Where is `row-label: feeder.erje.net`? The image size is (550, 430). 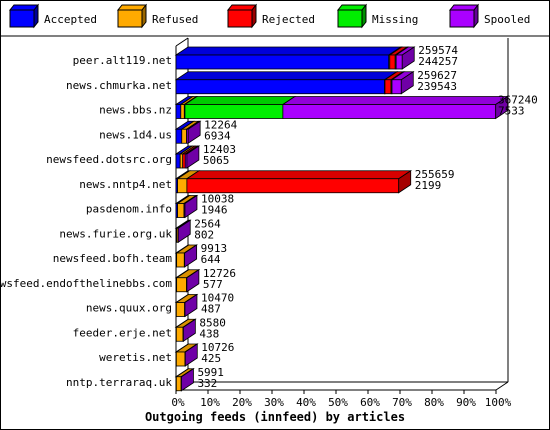 row-label: feeder.erje.net is located at coordinates (122, 332).